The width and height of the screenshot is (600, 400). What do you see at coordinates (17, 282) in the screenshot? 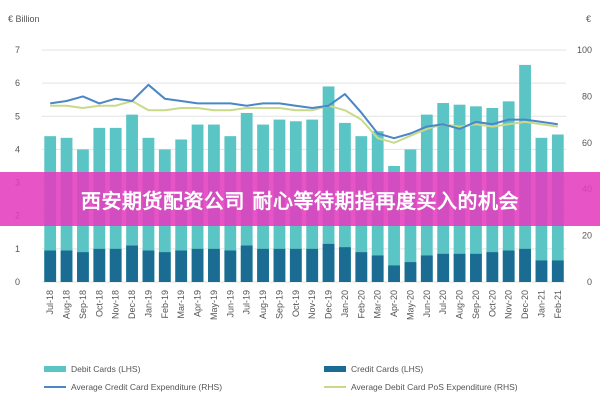
I see `y-left-tick-label: 0` at bounding box center [17, 282].